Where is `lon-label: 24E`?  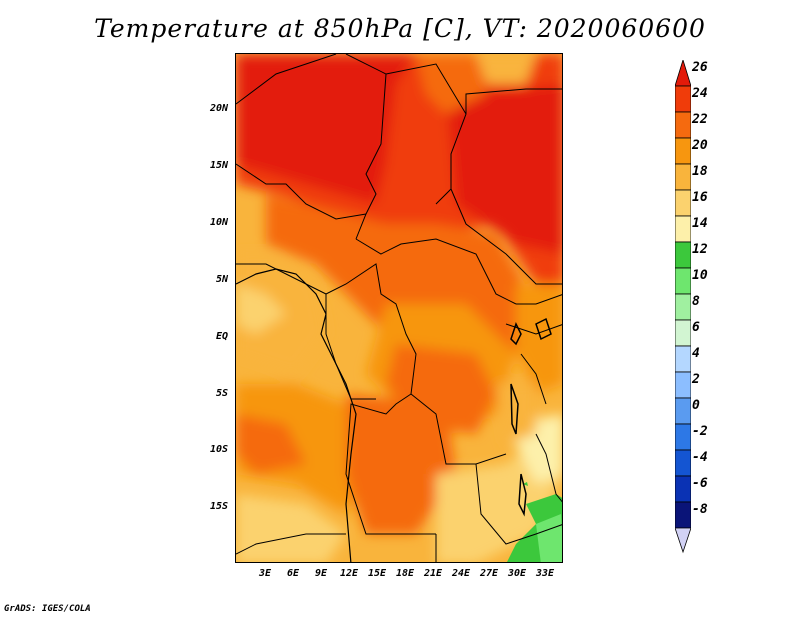 lon-label: 24E is located at coordinates (461, 573).